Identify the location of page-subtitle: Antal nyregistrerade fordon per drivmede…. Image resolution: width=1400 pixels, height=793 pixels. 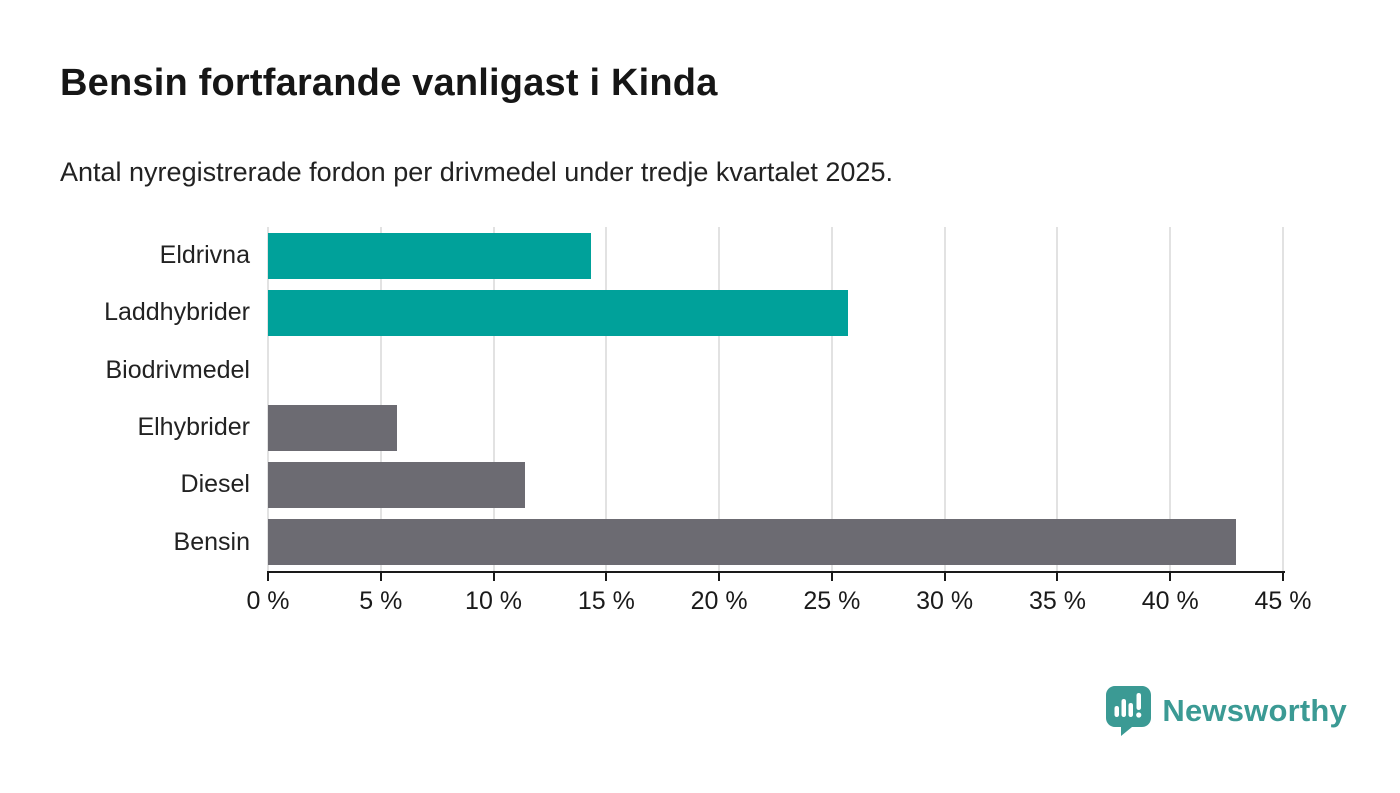
(476, 172).